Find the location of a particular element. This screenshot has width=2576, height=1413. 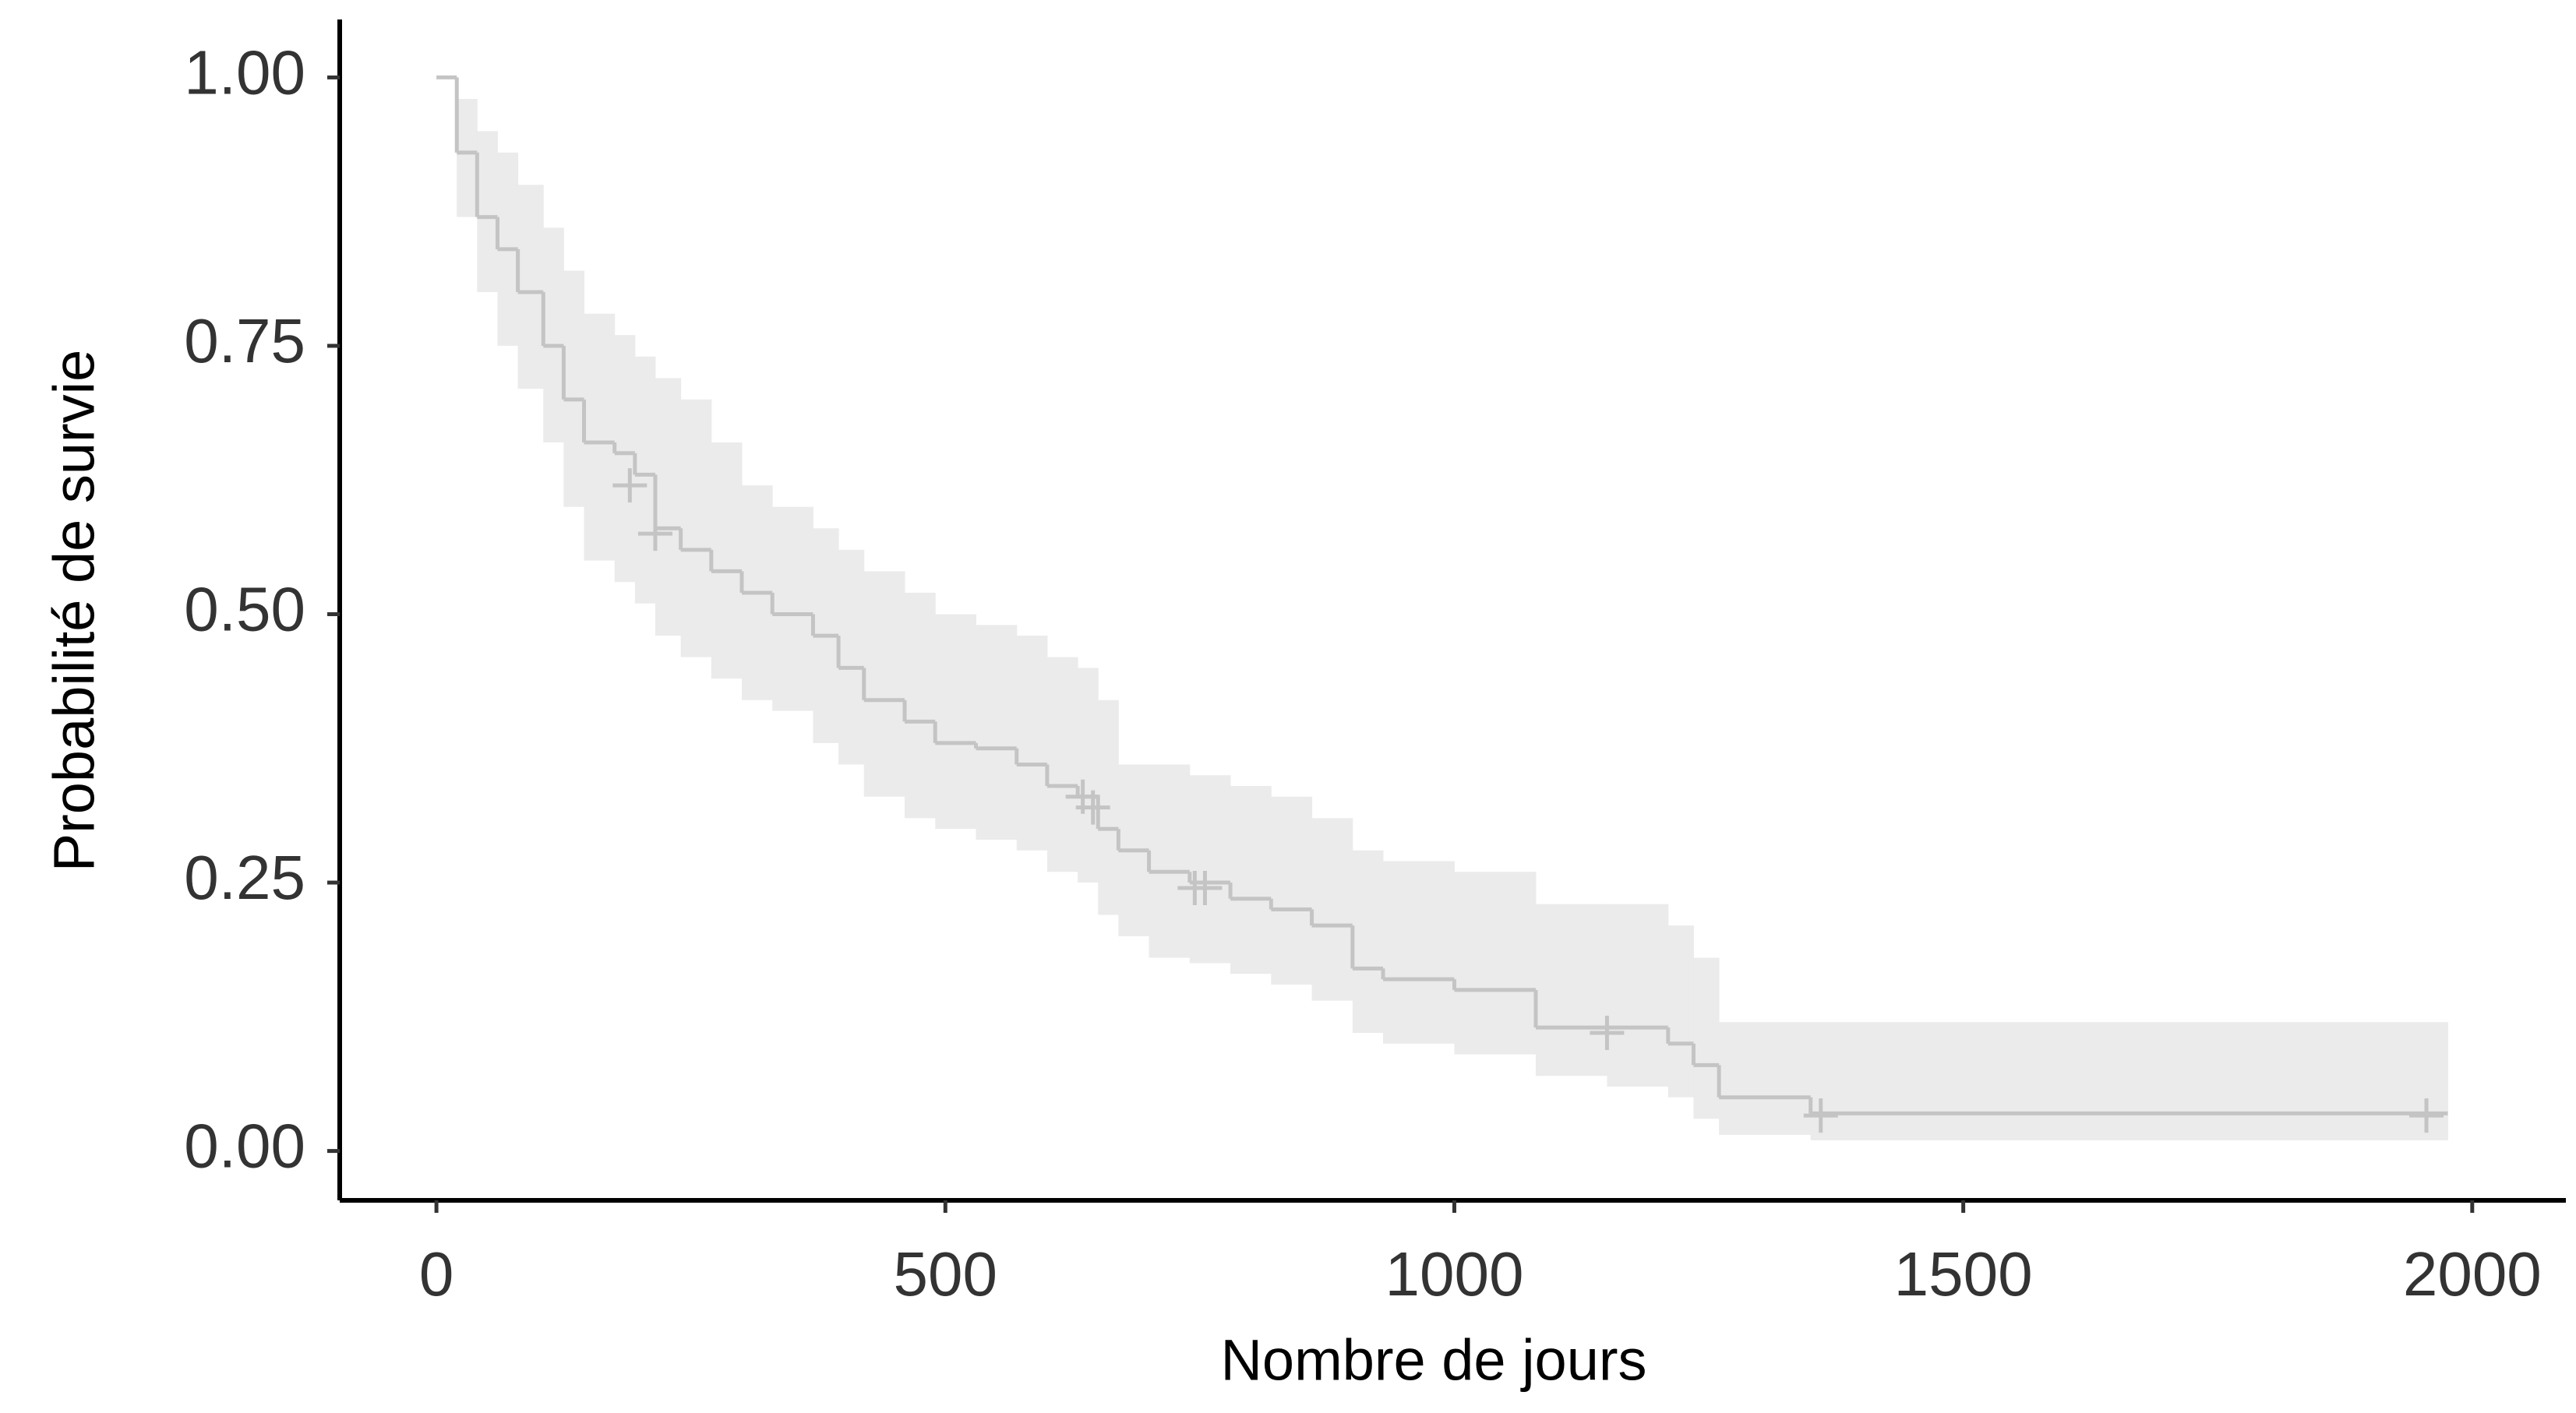

x-tick-label: 1000 is located at coordinates (1454, 1274).